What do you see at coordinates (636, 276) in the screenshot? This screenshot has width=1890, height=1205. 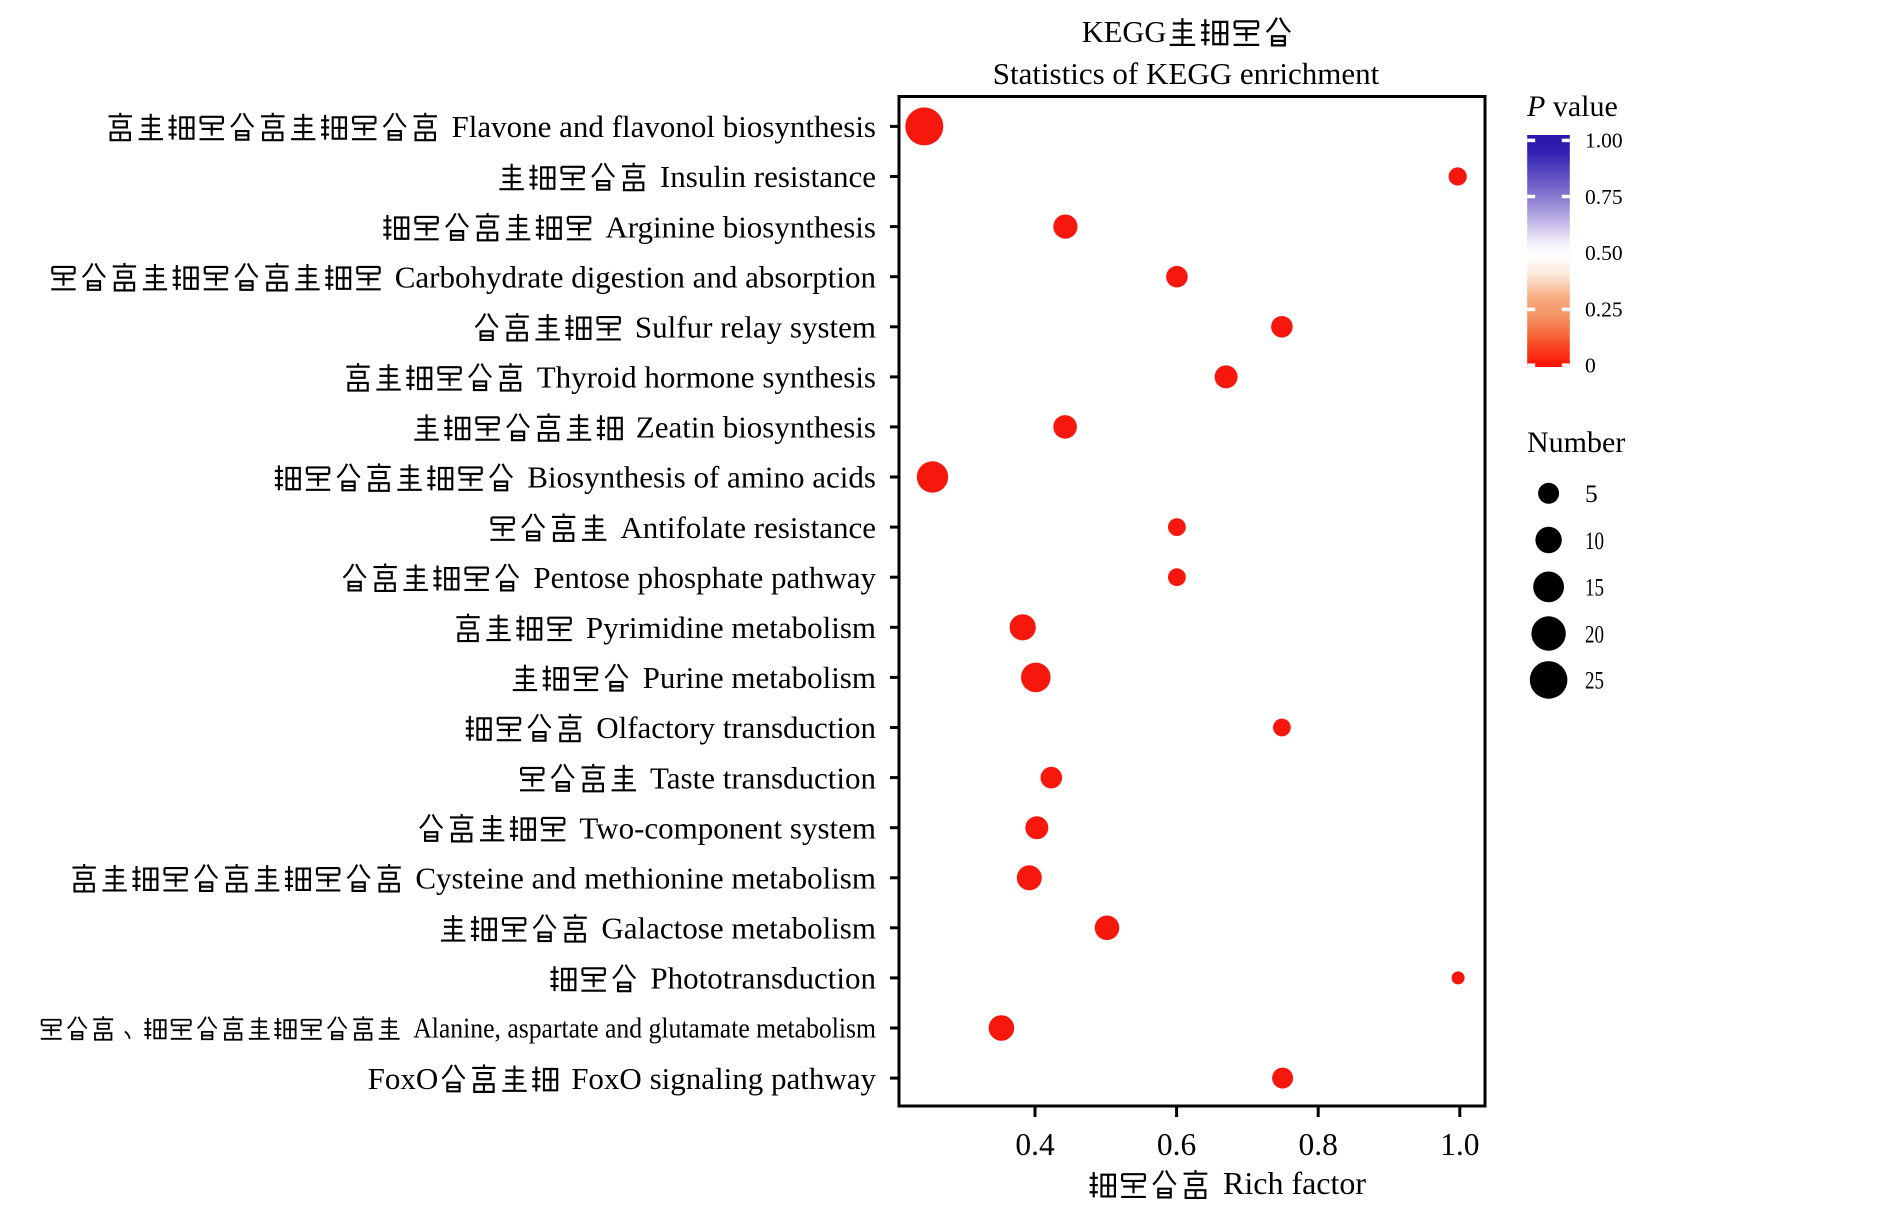 I see `svg-text:Carbohydrate digestion and abs: Carbohydrate digestion and absorption` at bounding box center [636, 276].